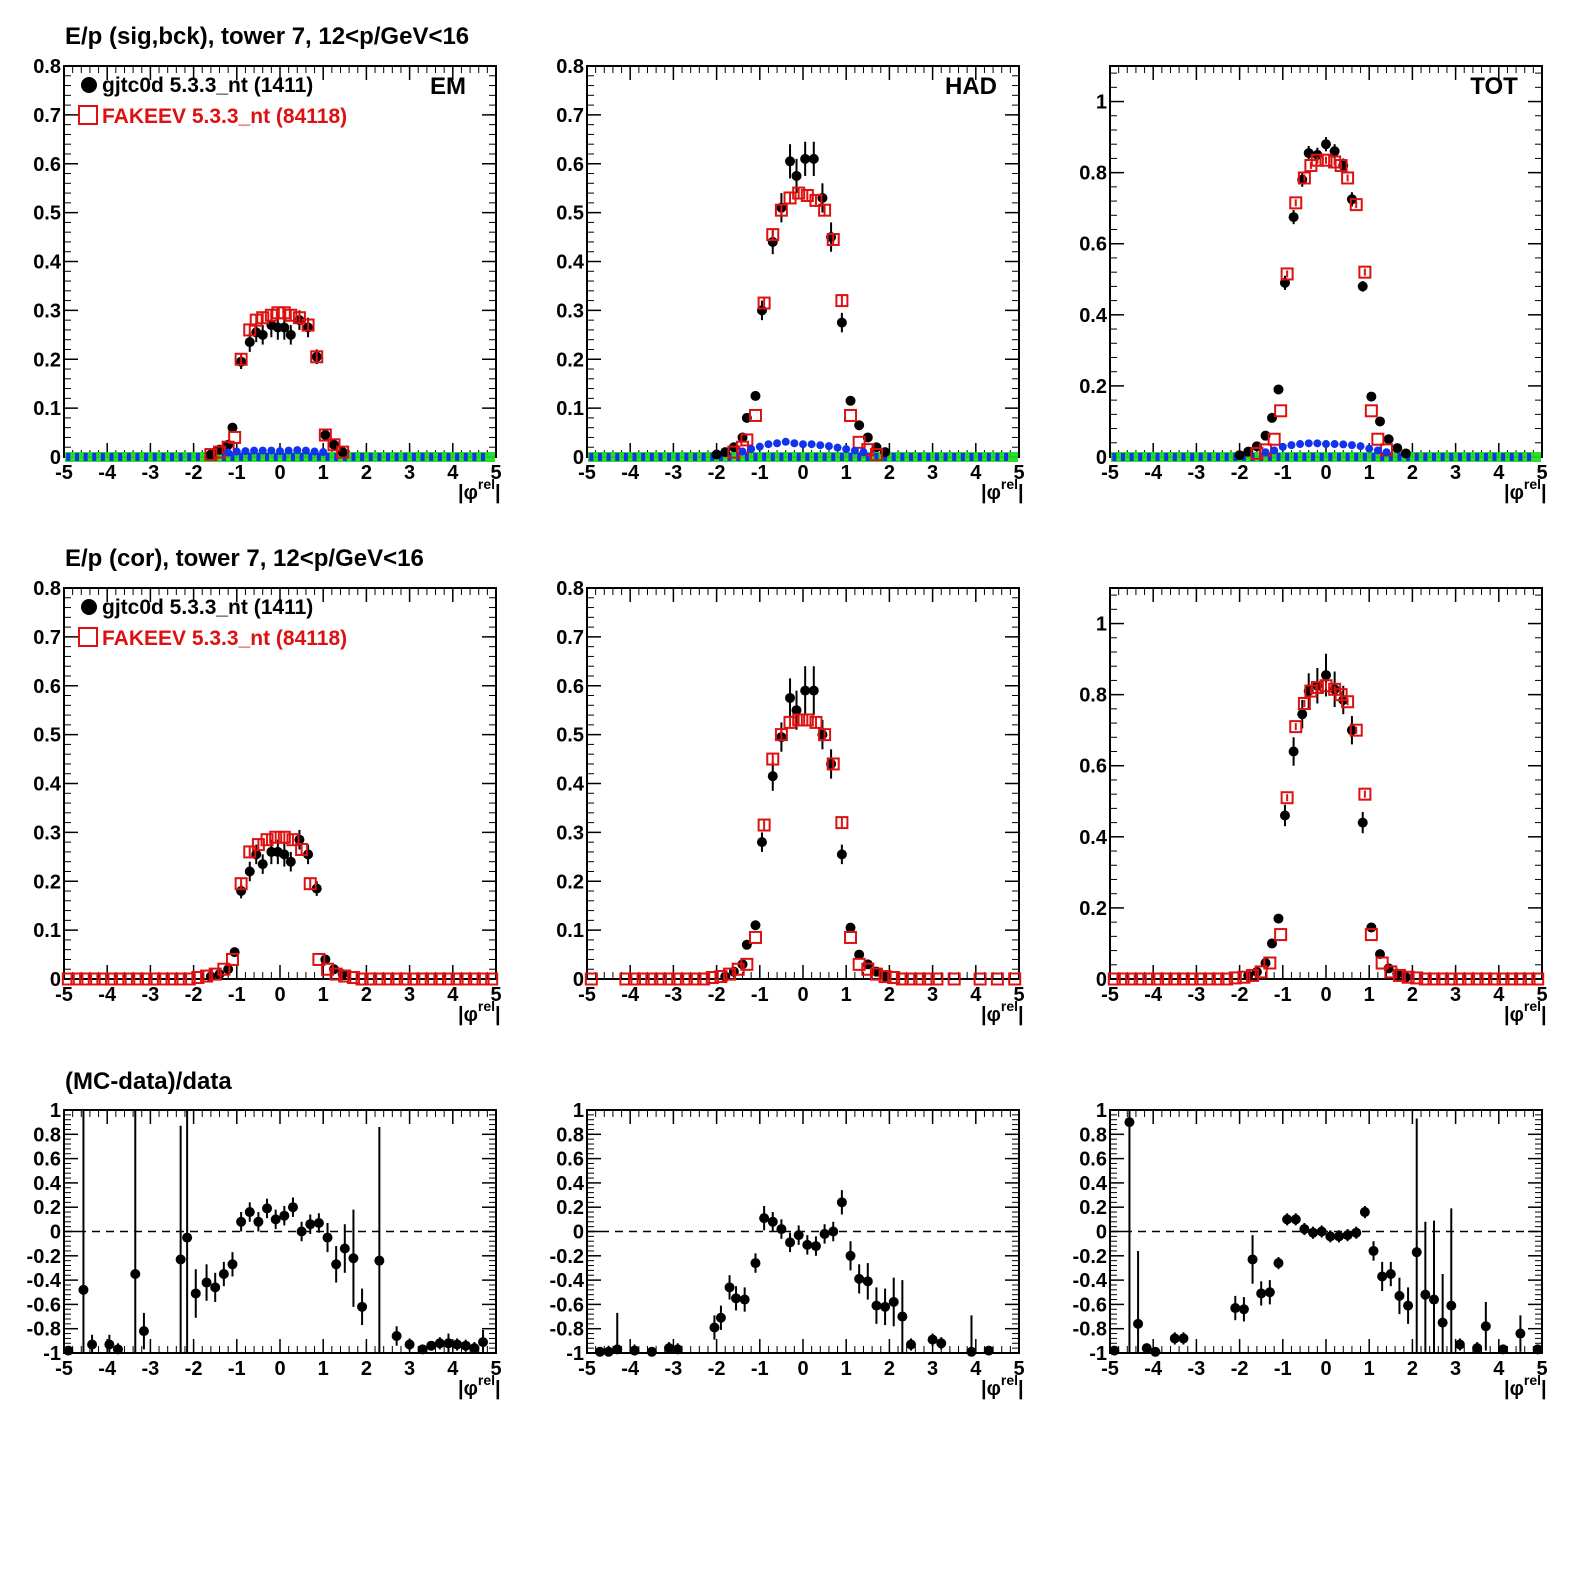 This screenshot has width=1575, height=1575. I want to click on panel-tag: EM, so click(448, 86).